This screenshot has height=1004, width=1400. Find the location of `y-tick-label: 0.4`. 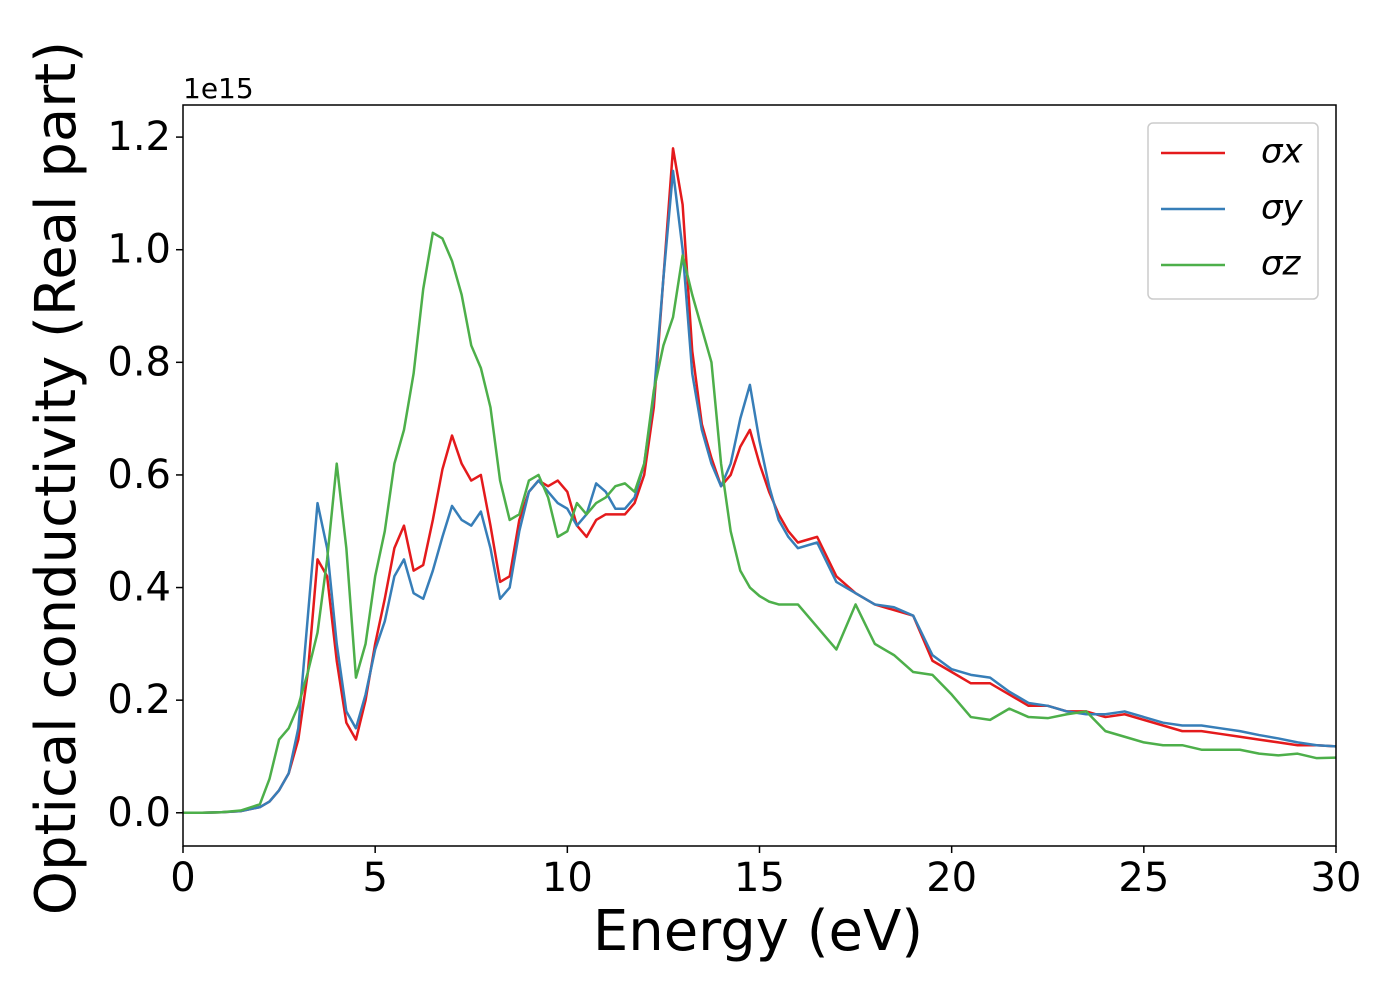

y-tick-label: 0.4 is located at coordinates (139, 588).